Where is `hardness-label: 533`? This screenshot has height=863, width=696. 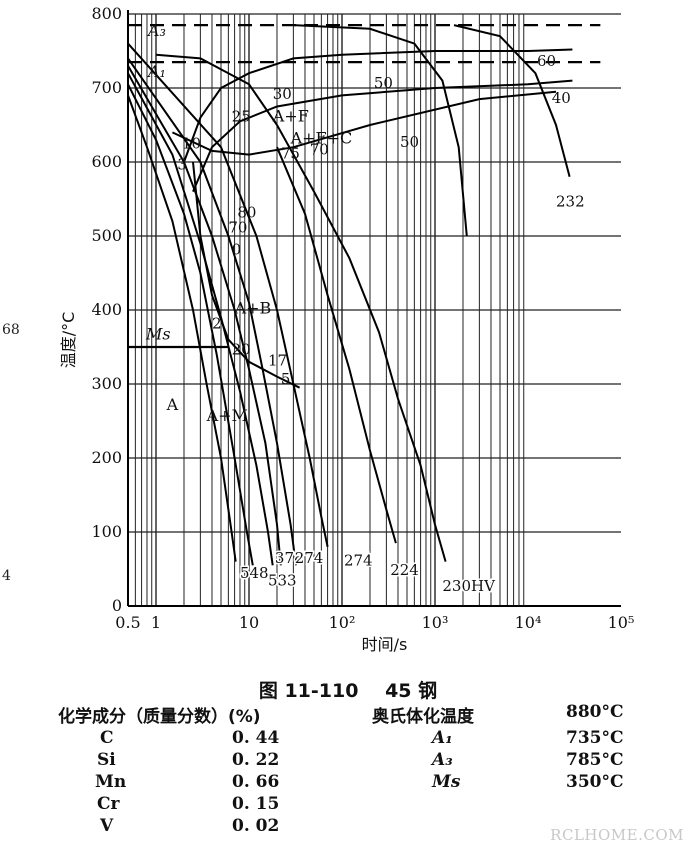
hardness-label: 533 is located at coordinates (282, 580).